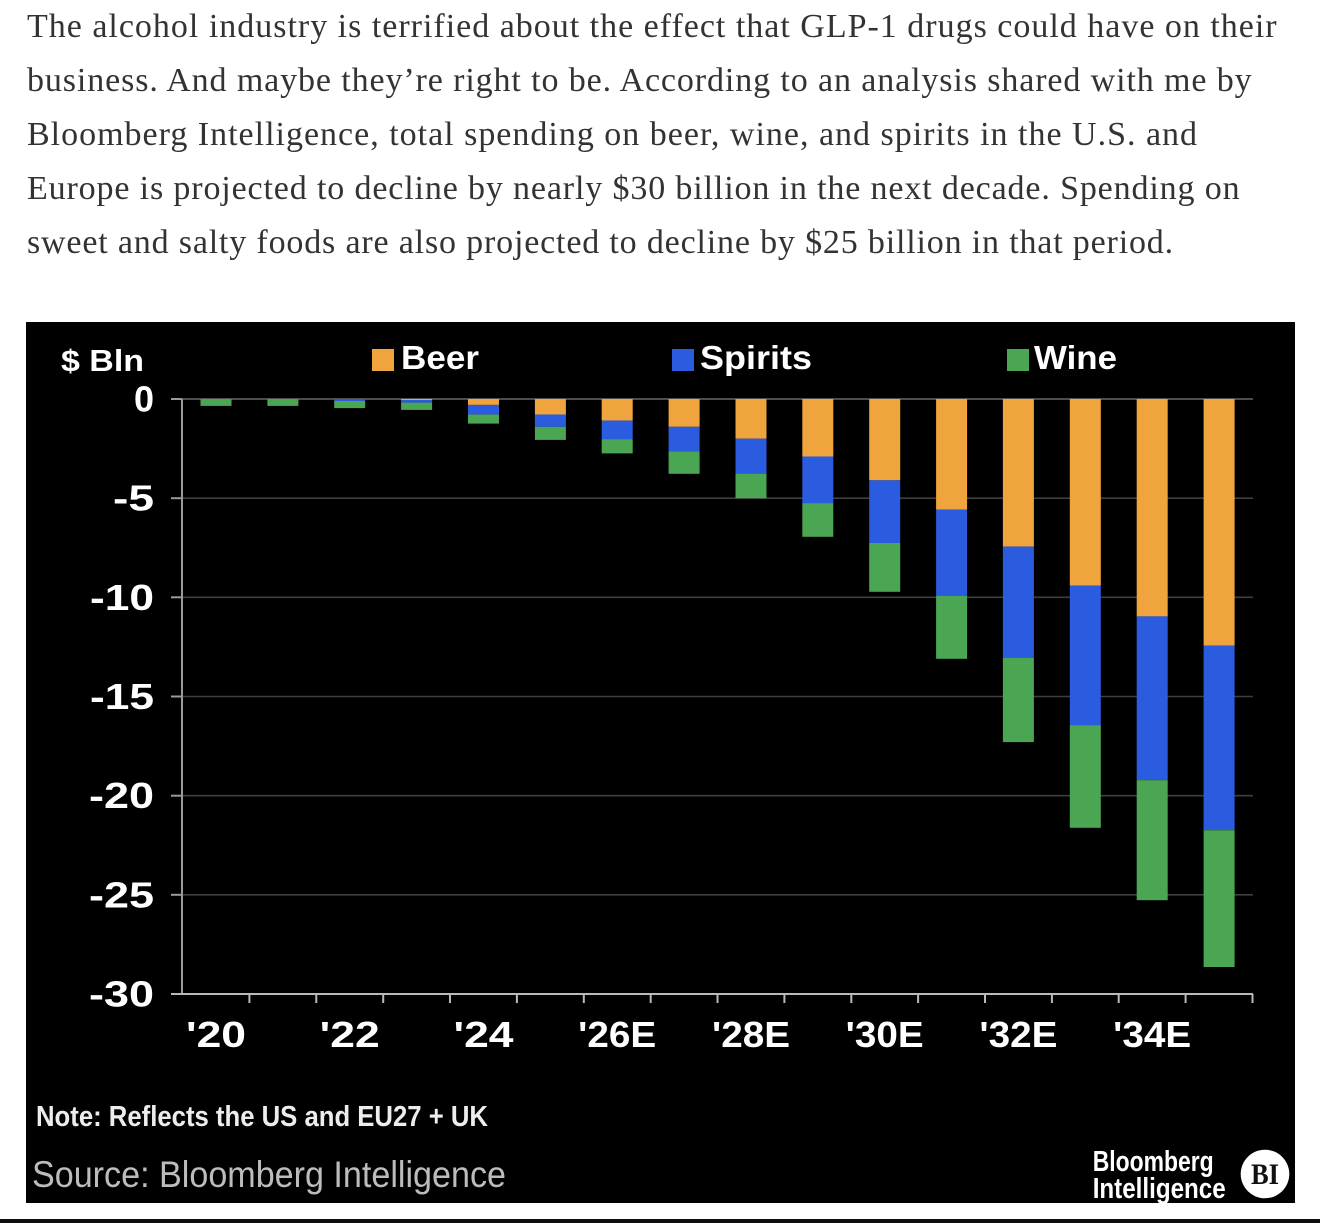  I want to click on svg-text: -20, so click(121, 795).